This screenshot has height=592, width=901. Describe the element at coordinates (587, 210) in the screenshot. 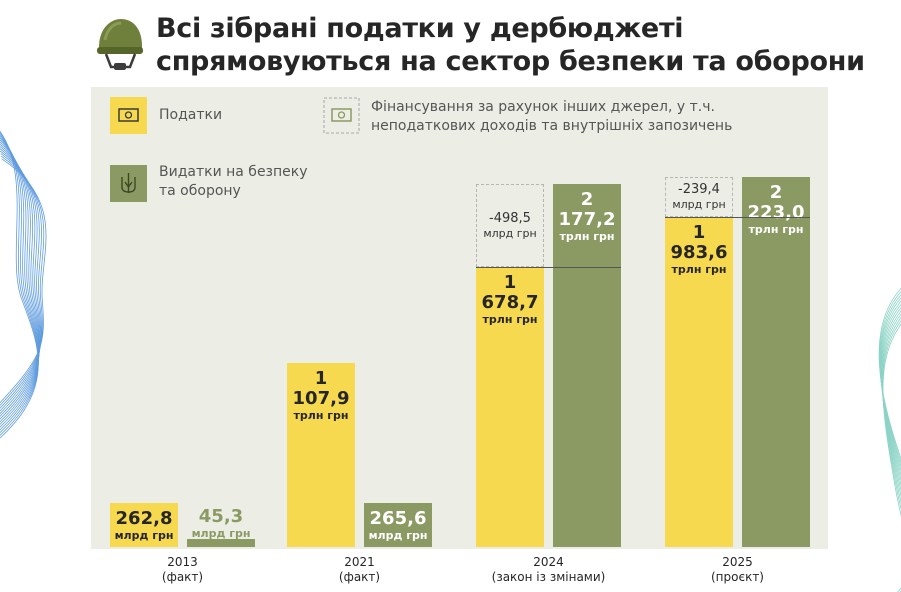

I see `value-number: 2 177,2` at that location.